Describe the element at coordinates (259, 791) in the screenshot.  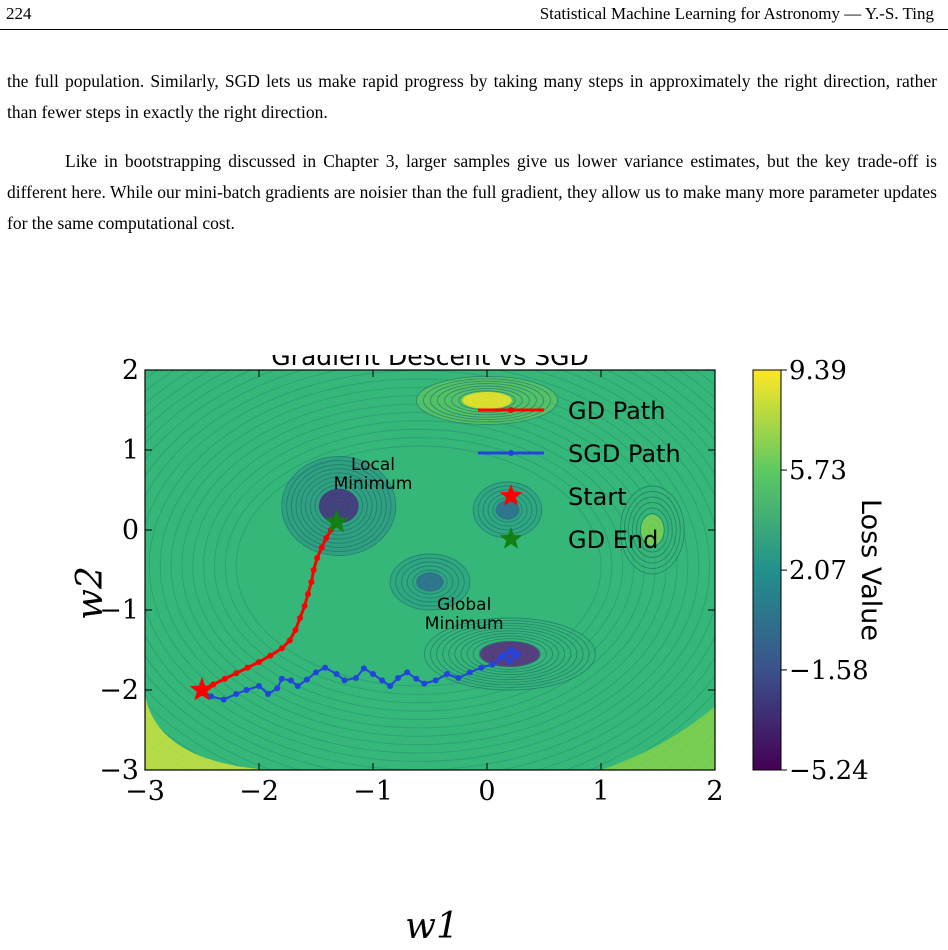
I see `x-tick-label: −2` at that location.